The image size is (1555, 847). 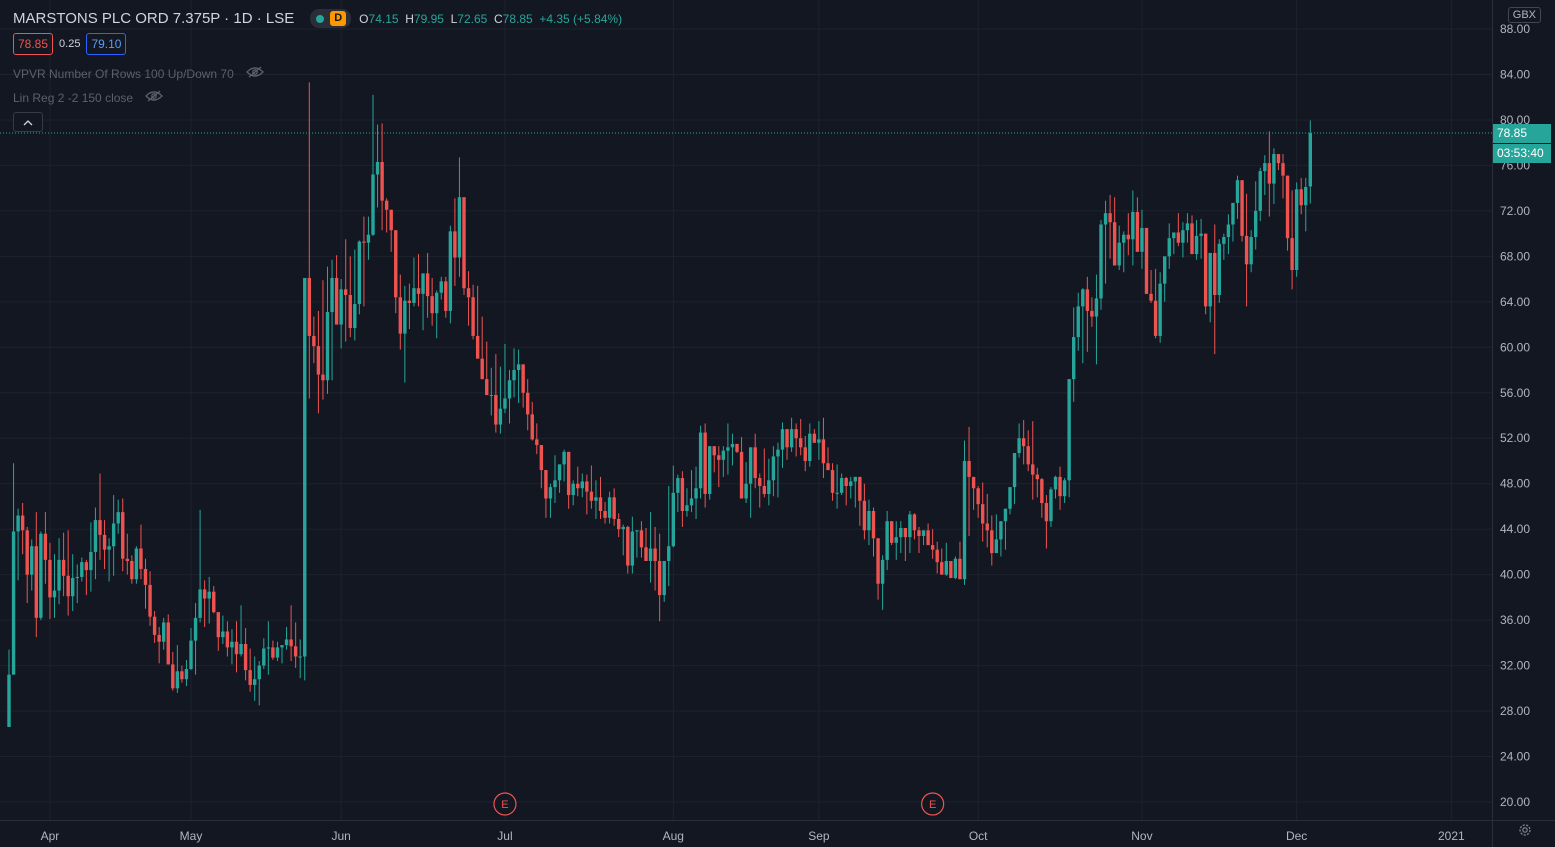 What do you see at coordinates (138, 74) in the screenshot?
I see `indicator-vpvr: VPVR Number Of Rows 100 Up/Down 70` at bounding box center [138, 74].